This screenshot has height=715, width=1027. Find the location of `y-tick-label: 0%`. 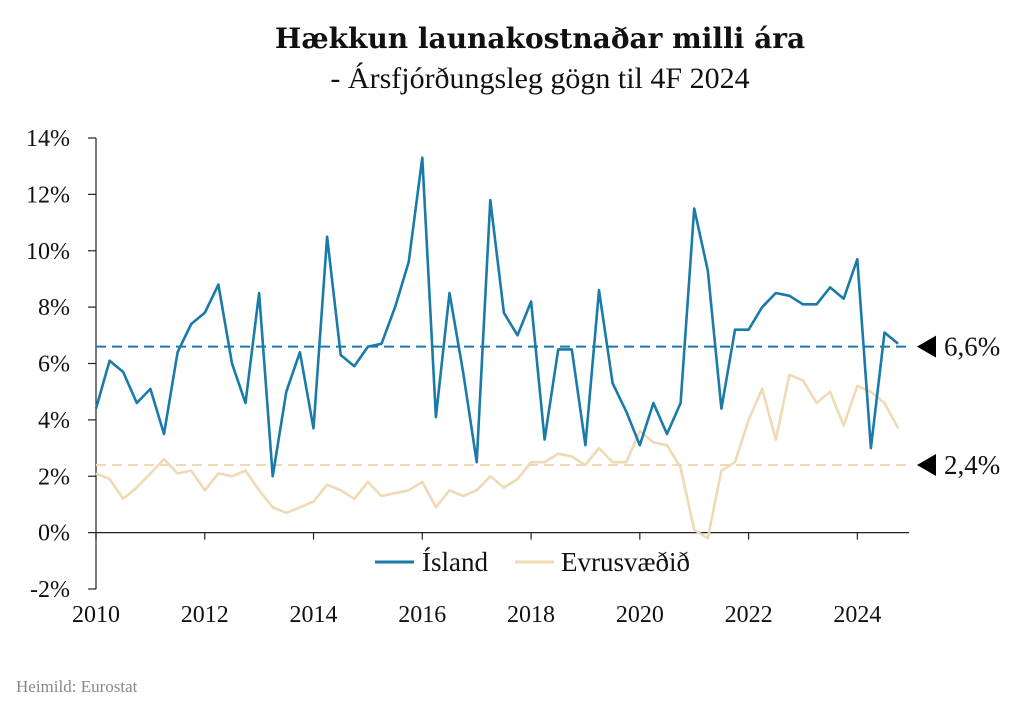

y-tick-label: 0% is located at coordinates (54, 534).